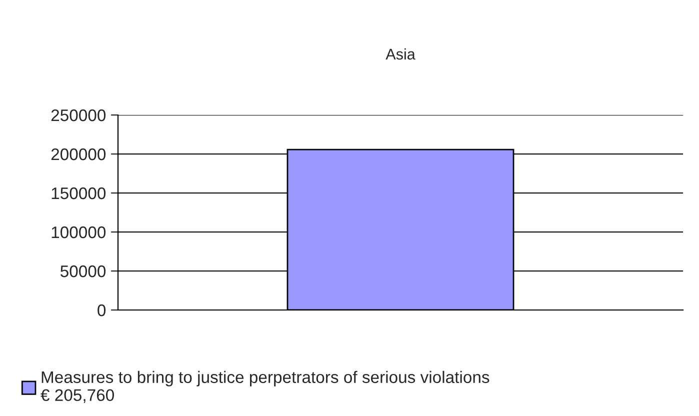 The width and height of the screenshot is (699, 416). Describe the element at coordinates (265, 387) in the screenshot. I see `legend-label: Measures to bring to justice perpetrators of serious violations € 205,760` at that location.